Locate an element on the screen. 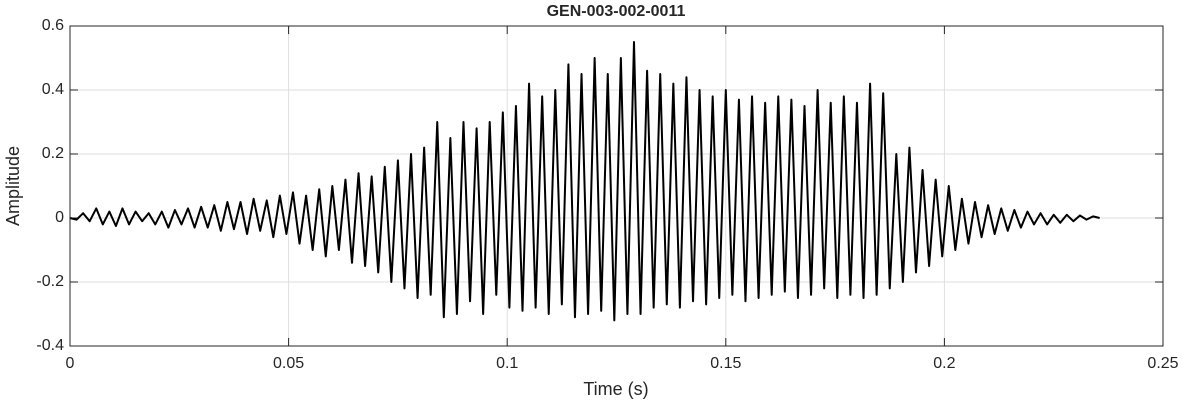 The width and height of the screenshot is (1182, 404). y-tick-label: 0.4 is located at coordinates (53, 89).